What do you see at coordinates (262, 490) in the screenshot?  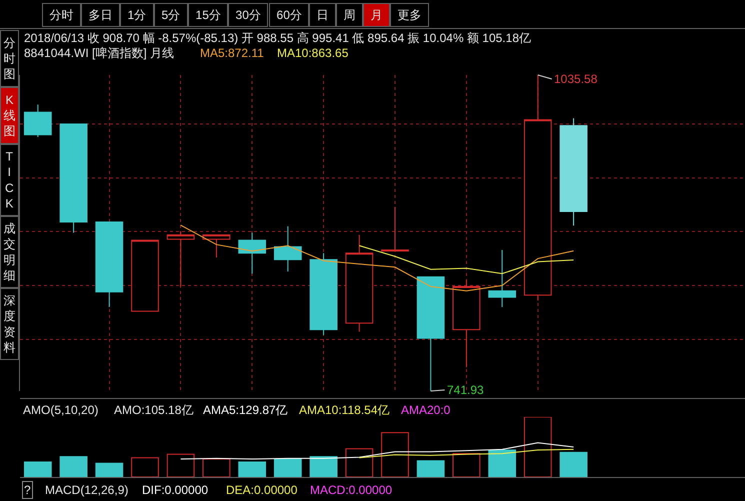 I see `legend-label: DEA:0.00000` at bounding box center [262, 490].